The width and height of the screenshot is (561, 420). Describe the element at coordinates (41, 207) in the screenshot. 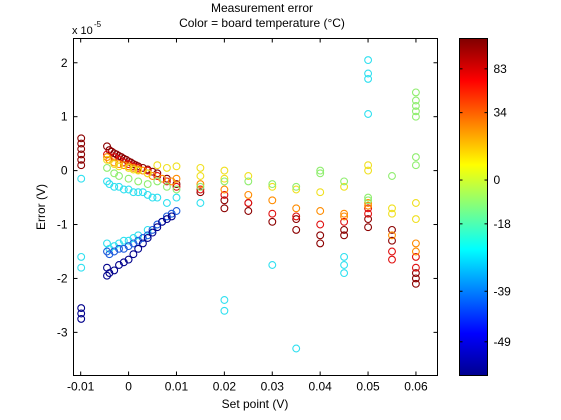

I see `y-axis-label: Error (V)` at that location.